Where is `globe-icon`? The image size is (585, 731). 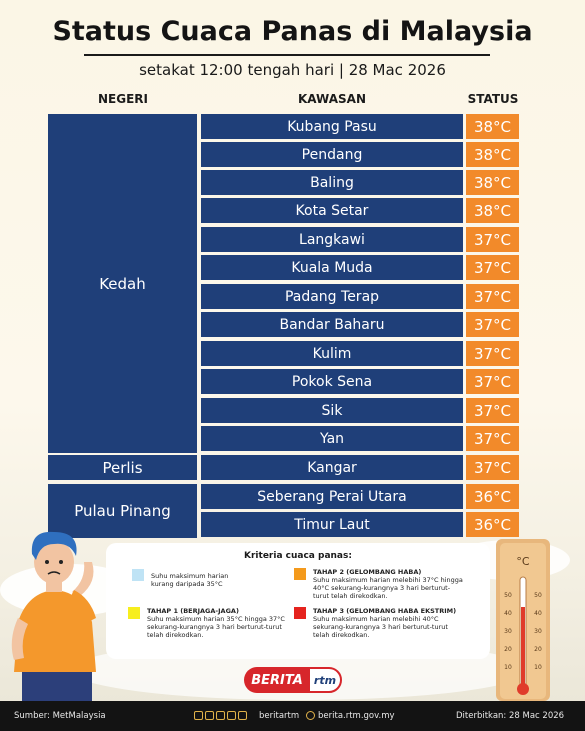 globe-icon is located at coordinates (310, 715).